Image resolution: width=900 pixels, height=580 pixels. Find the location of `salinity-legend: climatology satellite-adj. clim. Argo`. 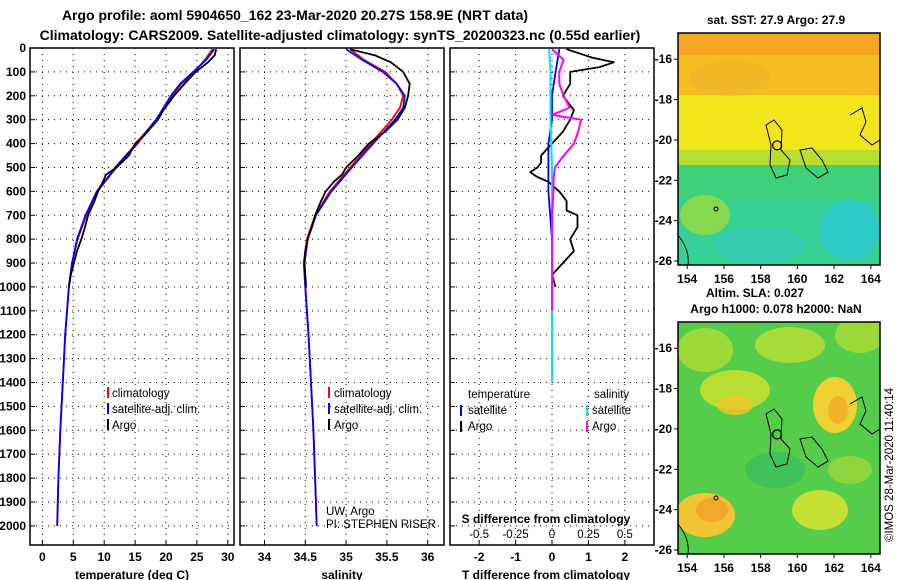

salinity-legend: climatology satellite-adj. clim. Argo is located at coordinates (375, 409).